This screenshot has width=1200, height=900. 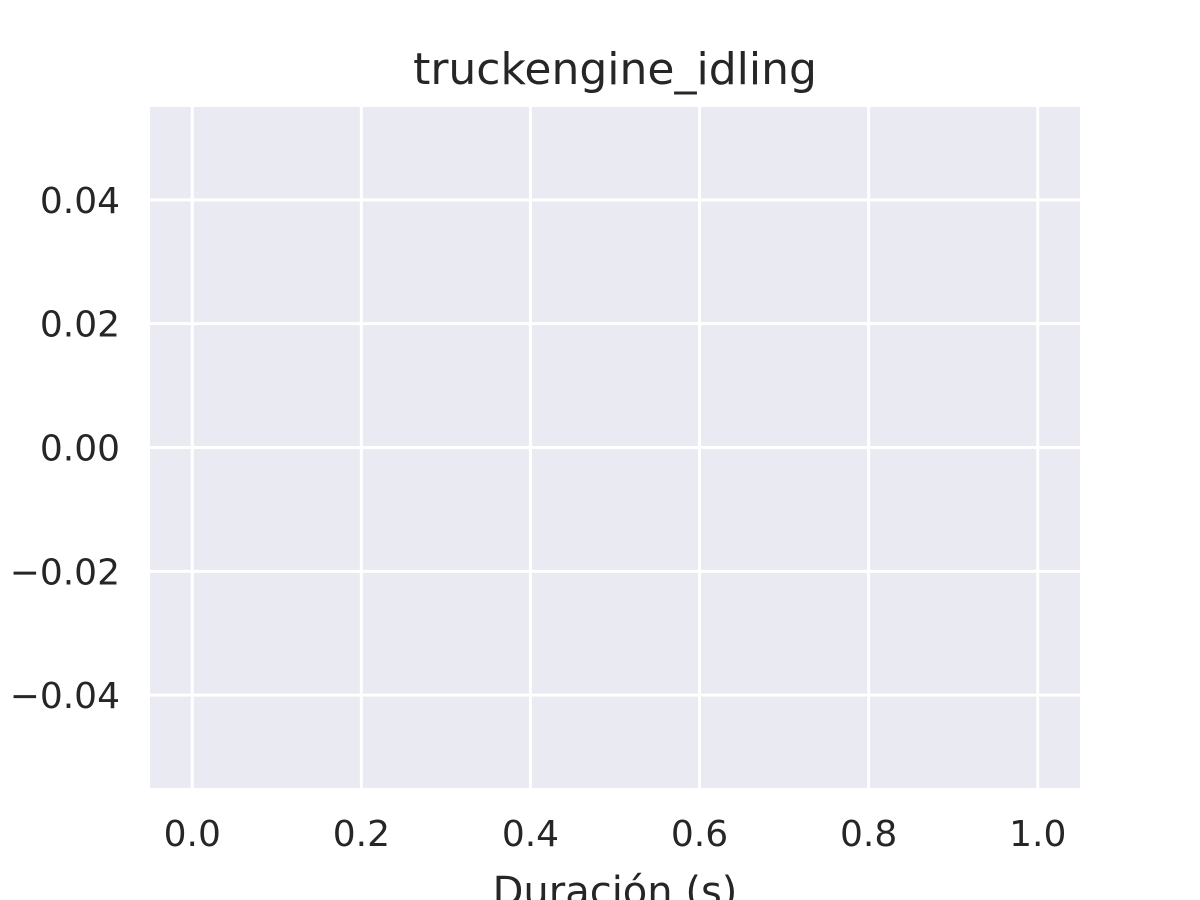 I want to click on chart-title: truckengine_idling, so click(x=615, y=69).